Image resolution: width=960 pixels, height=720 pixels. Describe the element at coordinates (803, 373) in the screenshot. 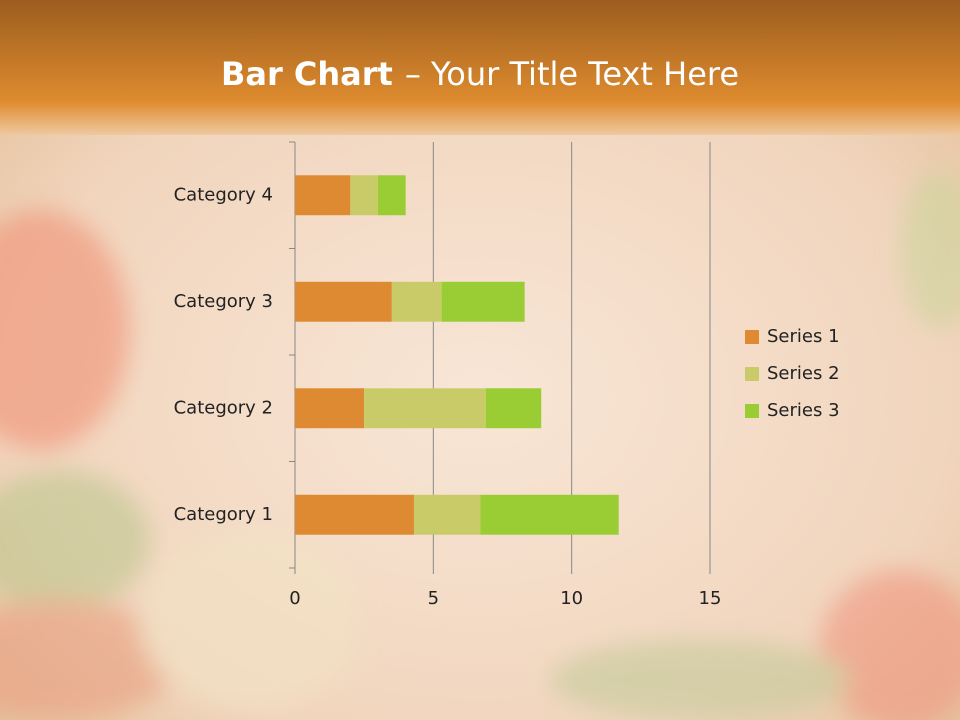

I see `legend-label: Series 2` at that location.